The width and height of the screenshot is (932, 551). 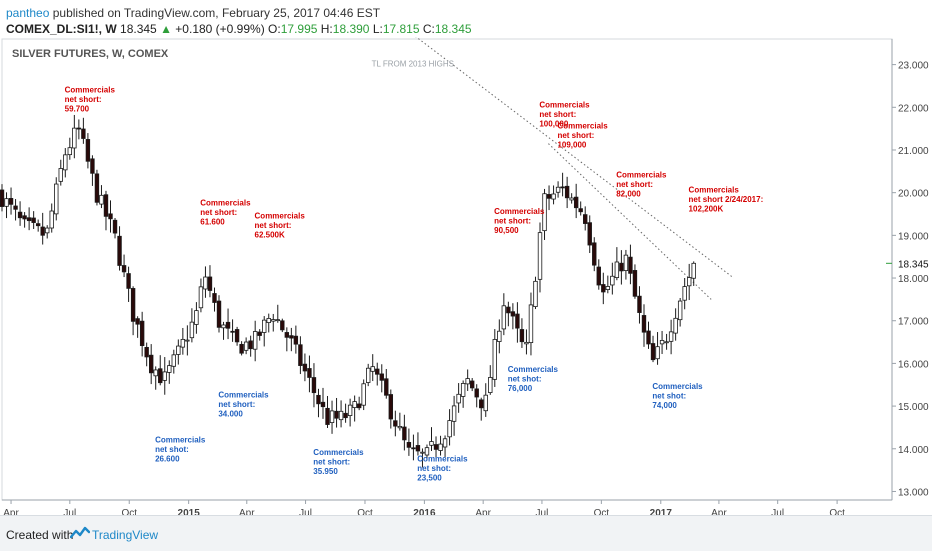 What do you see at coordinates (661, 511) in the screenshot?
I see `x-tick-label: 2017` at bounding box center [661, 511].